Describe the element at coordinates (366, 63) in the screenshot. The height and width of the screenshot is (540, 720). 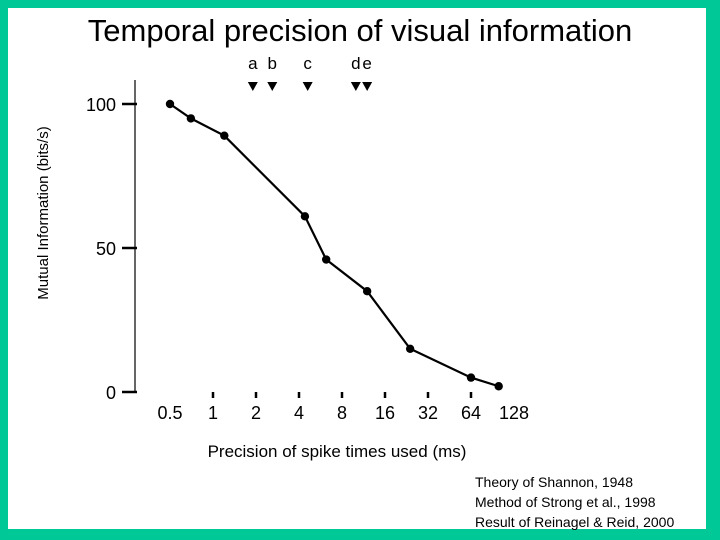
I see `marker-label-e: e` at that location.